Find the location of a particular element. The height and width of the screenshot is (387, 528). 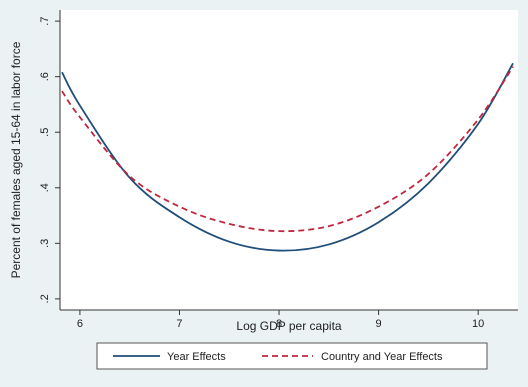

y-tick-label: .6 is located at coordinates (45, 76).